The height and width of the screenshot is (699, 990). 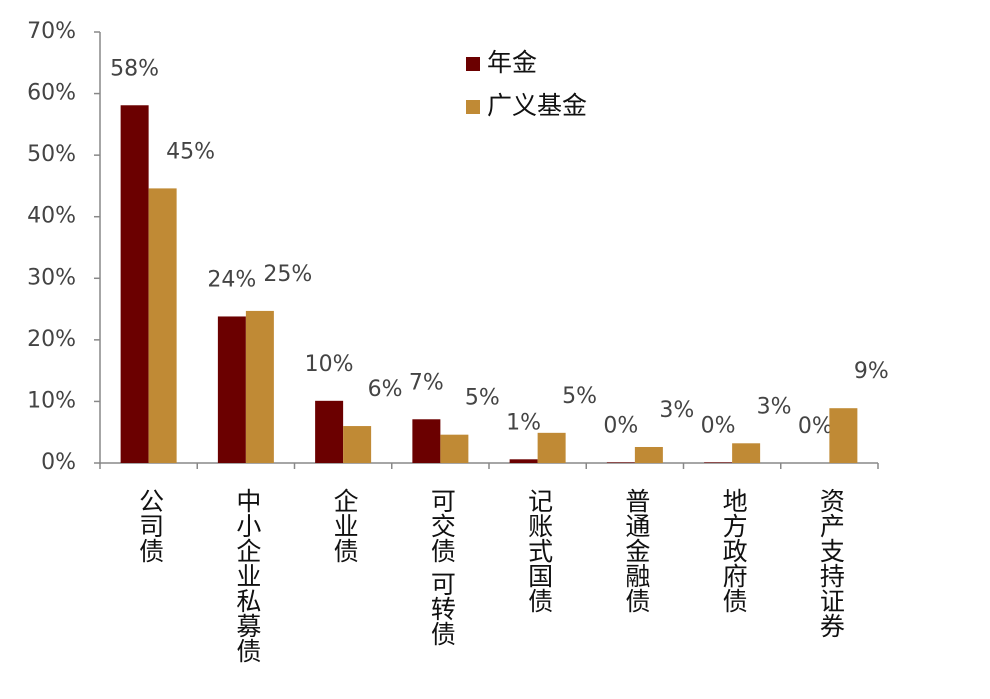 What do you see at coordinates (51, 93) in the screenshot?
I see `y-tick-label: 60%` at bounding box center [51, 93].